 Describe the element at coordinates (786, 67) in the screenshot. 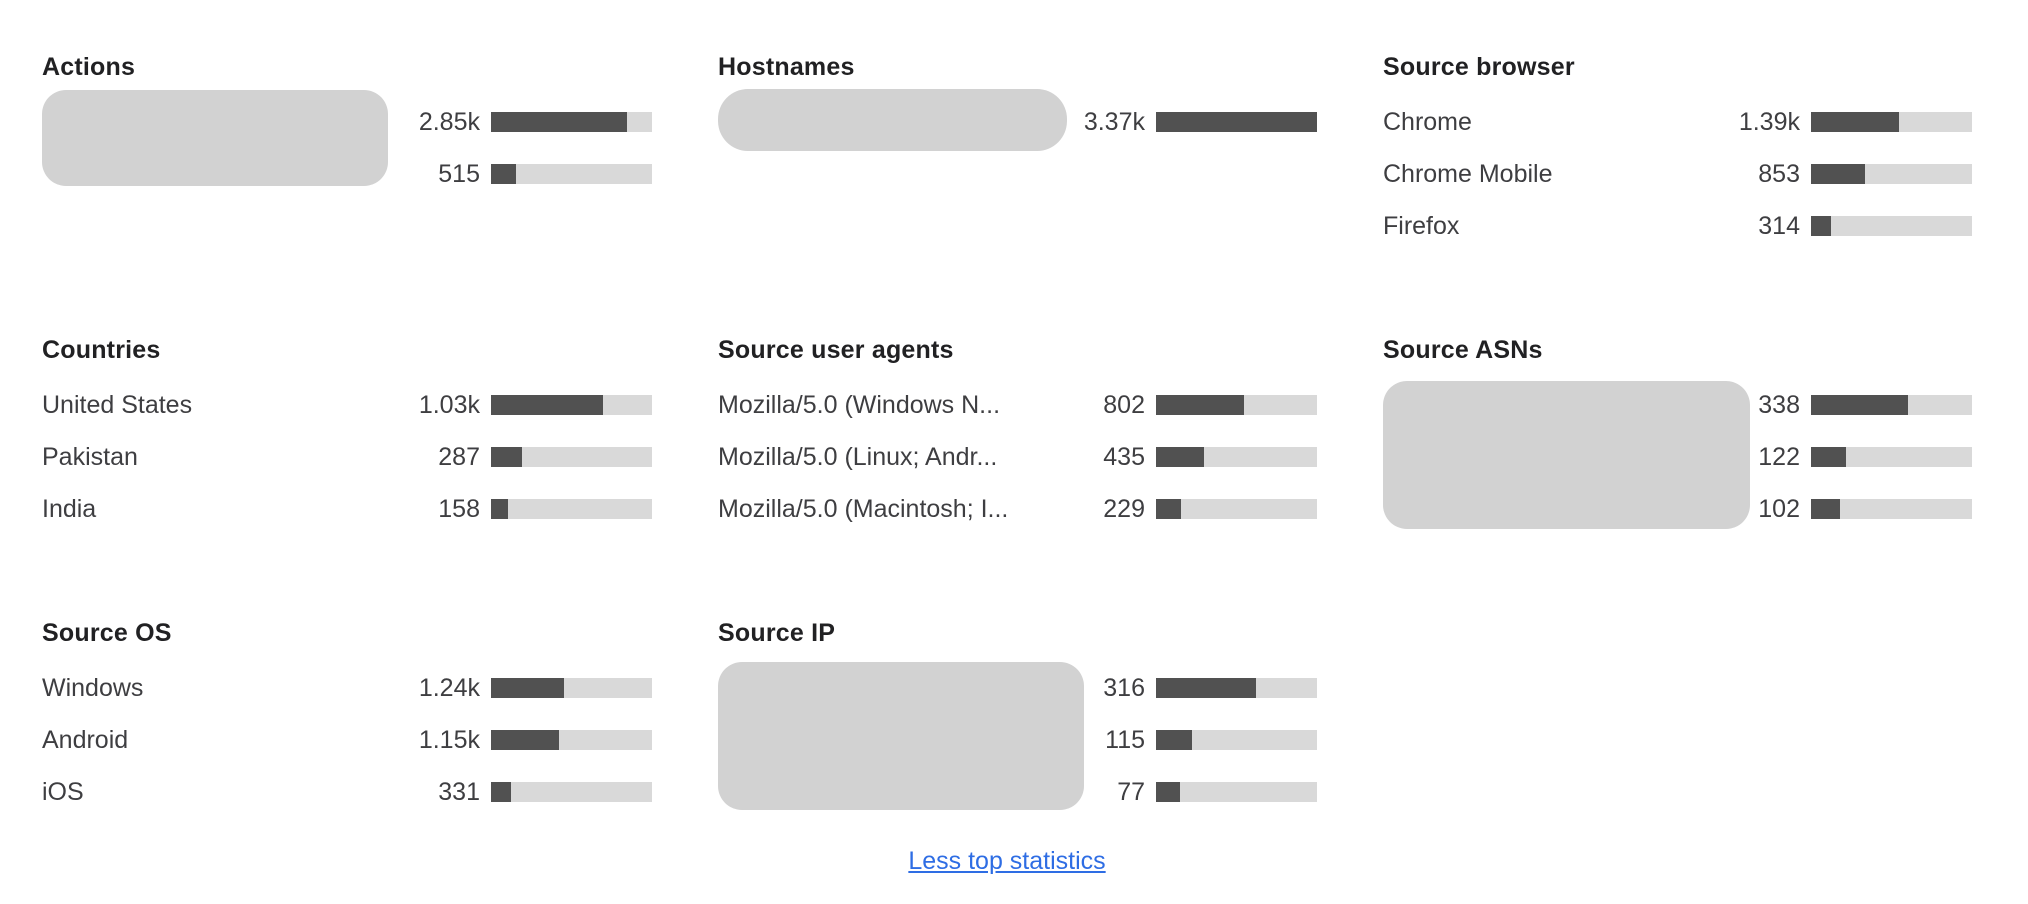

I see `stat-section-title: Hostnames` at that location.